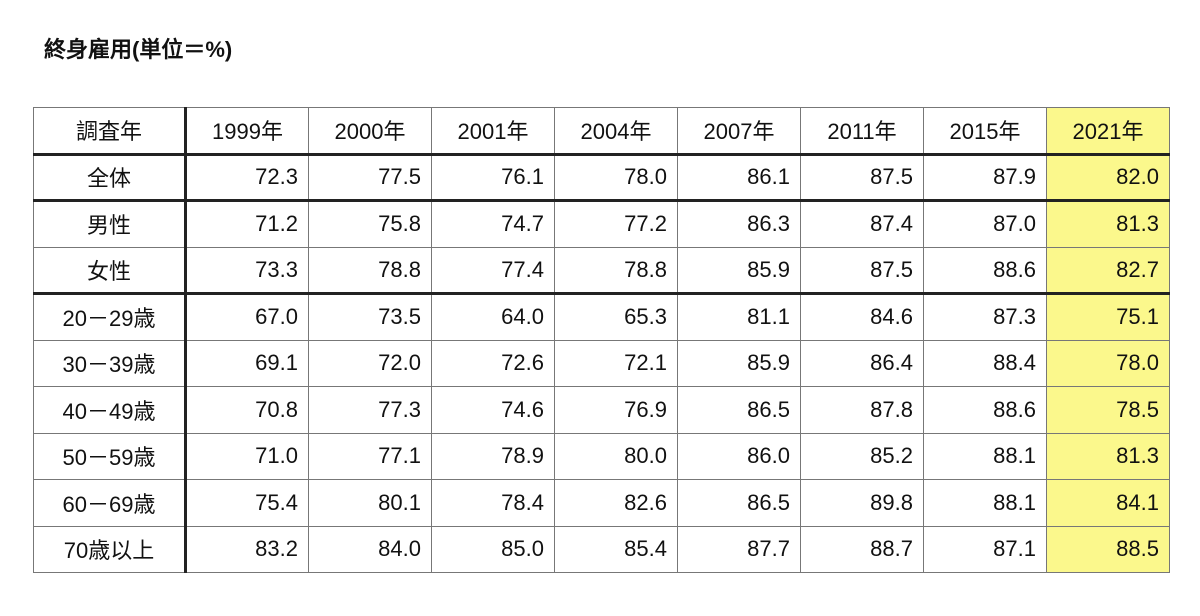  Describe the element at coordinates (862, 503) in the screenshot. I see `cell: 89.8` at that location.